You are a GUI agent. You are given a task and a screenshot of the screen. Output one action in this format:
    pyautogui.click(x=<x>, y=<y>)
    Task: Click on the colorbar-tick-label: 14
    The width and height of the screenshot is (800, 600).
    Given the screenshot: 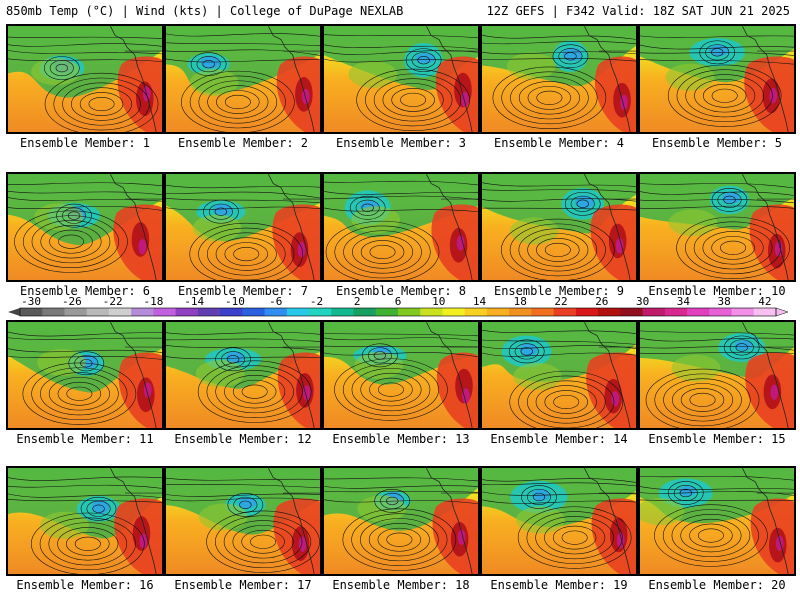 What is the action you would take?
    pyautogui.click(x=480, y=302)
    